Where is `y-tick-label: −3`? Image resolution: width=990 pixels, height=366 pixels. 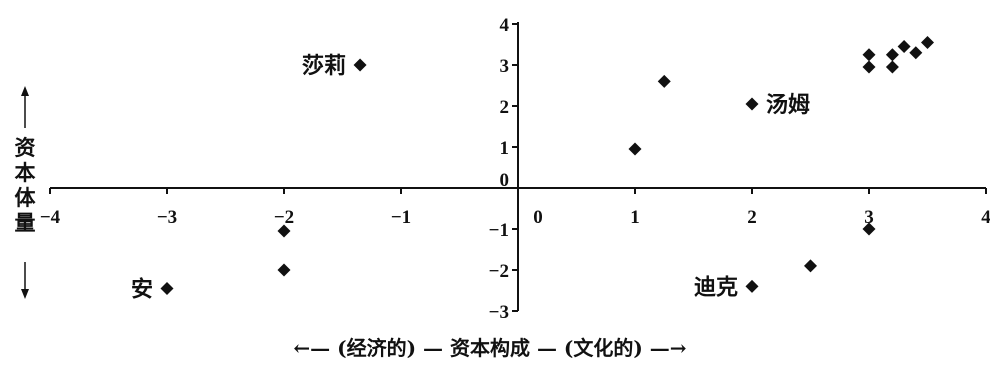 y-tick-label: −3 is located at coordinates (499, 312).